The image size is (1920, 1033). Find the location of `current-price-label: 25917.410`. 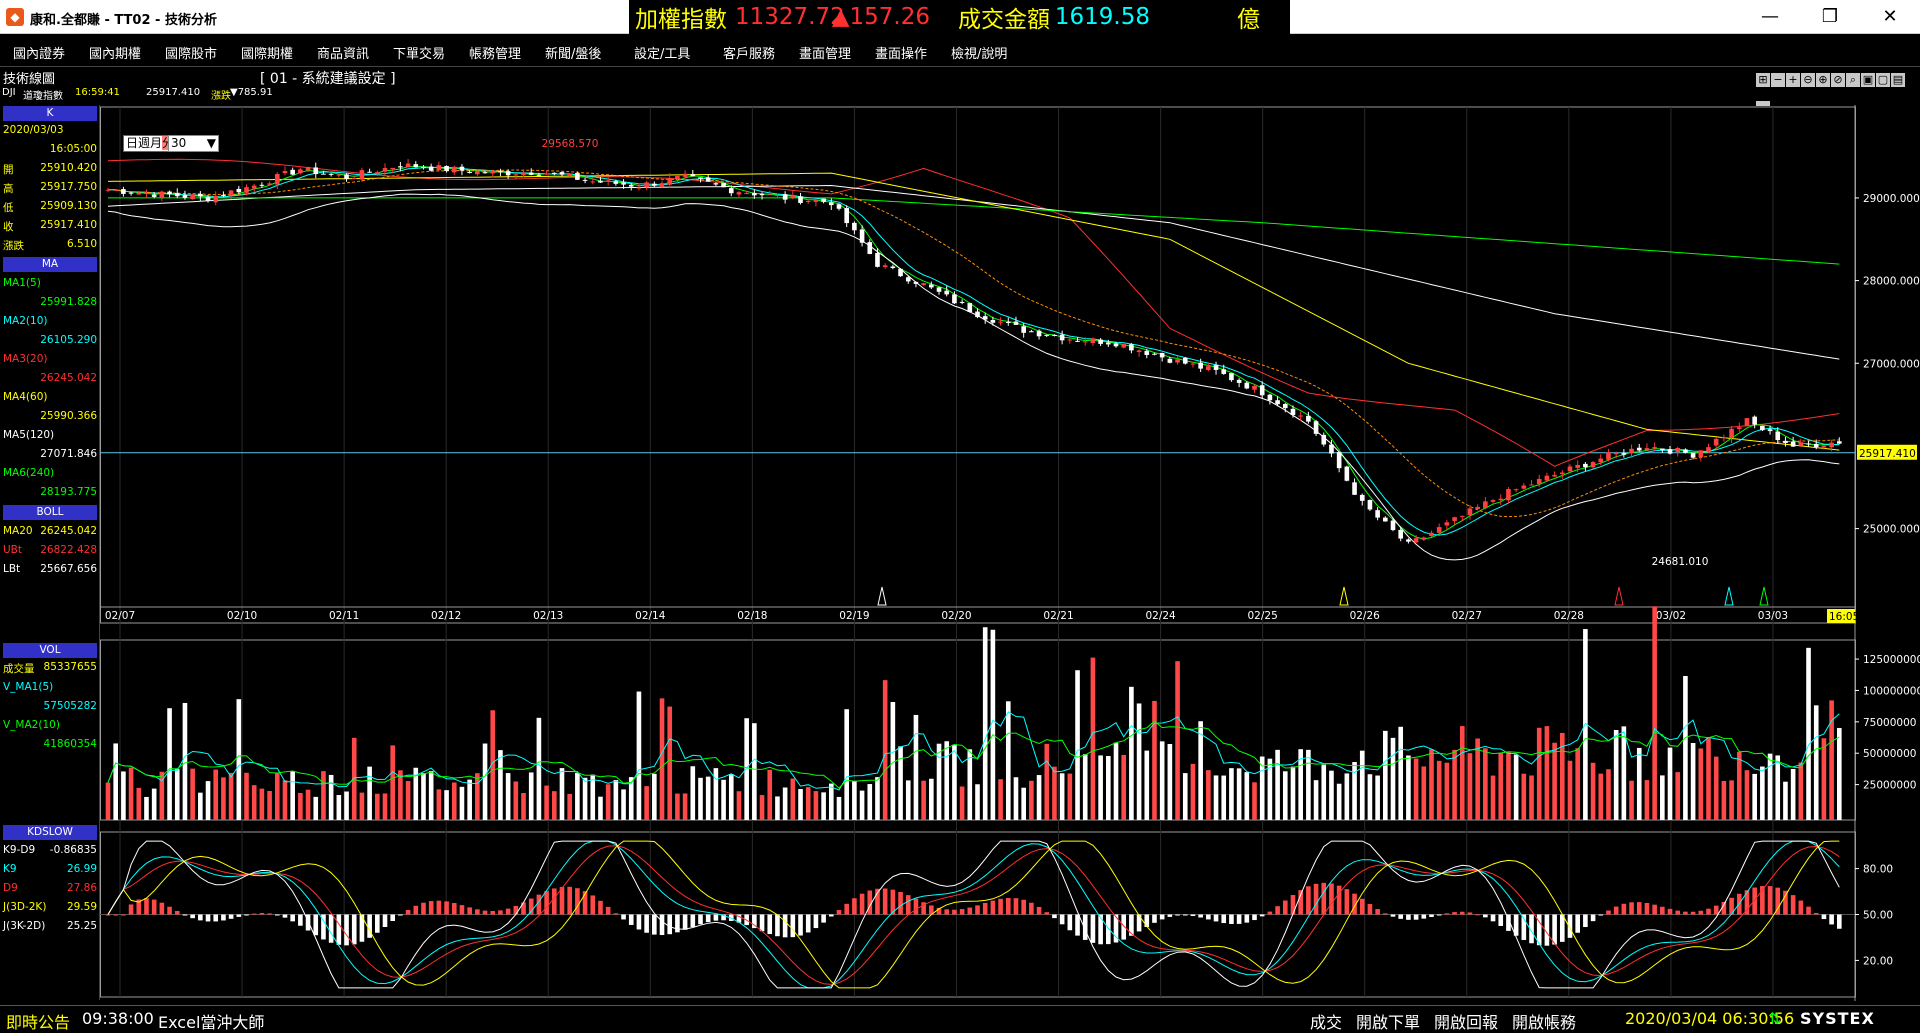

current-price-label: 25917.410 is located at coordinates (1887, 454).